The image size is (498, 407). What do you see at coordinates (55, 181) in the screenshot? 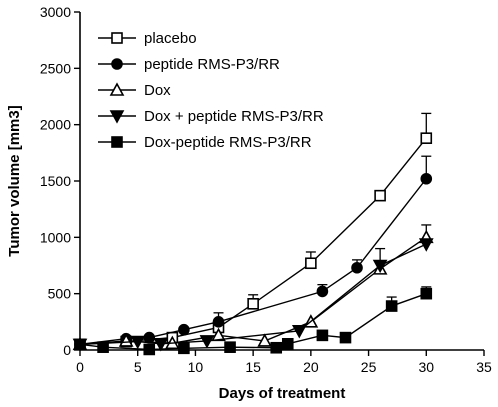
I see `y-tick-label: 1500` at bounding box center [55, 181].